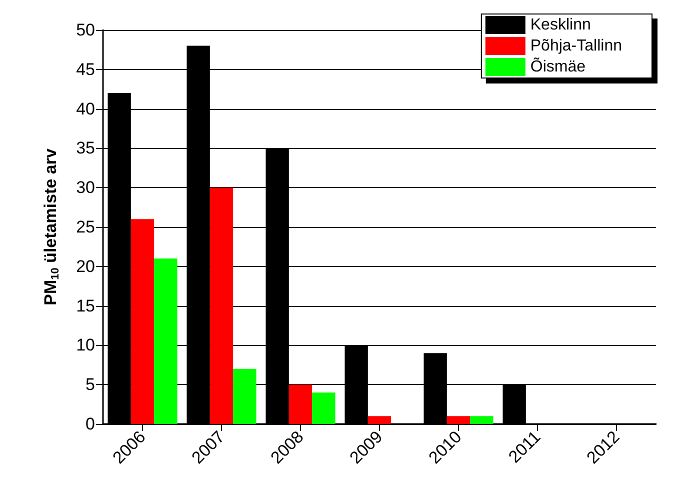  I want to click on legend-label: Põhja-Tallinn, so click(576, 46).